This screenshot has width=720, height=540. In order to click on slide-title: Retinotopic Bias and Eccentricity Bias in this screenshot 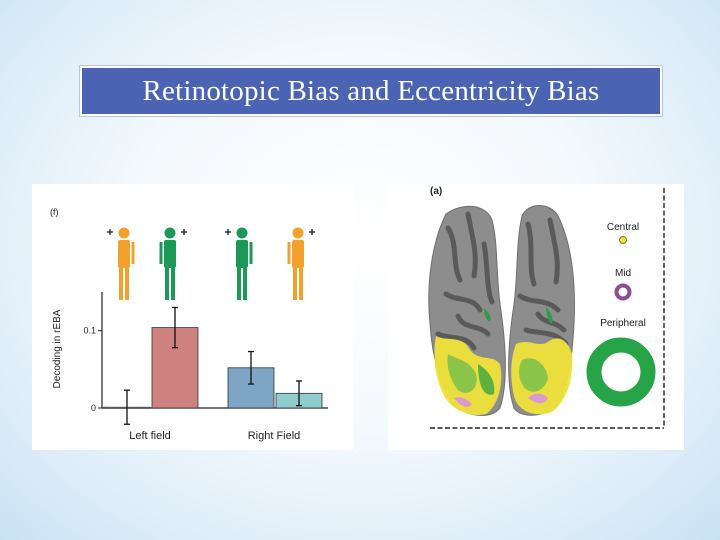, I will do `click(371, 90)`.